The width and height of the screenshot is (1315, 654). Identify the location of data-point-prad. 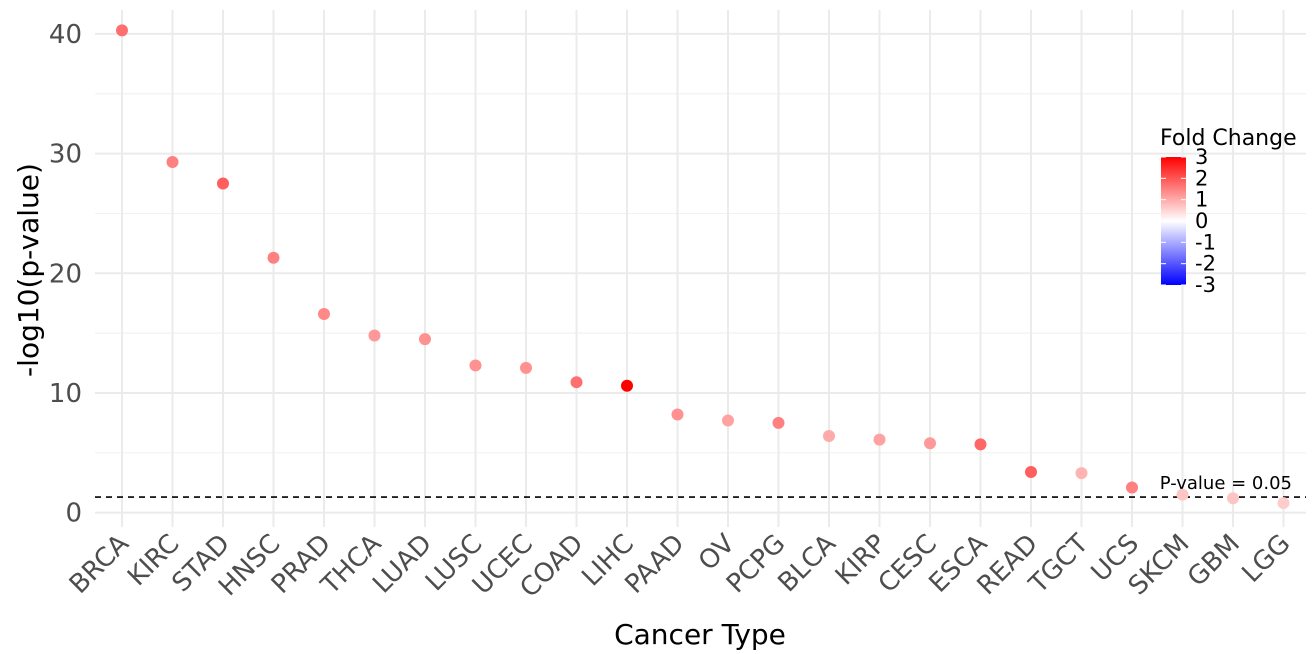
(324, 313).